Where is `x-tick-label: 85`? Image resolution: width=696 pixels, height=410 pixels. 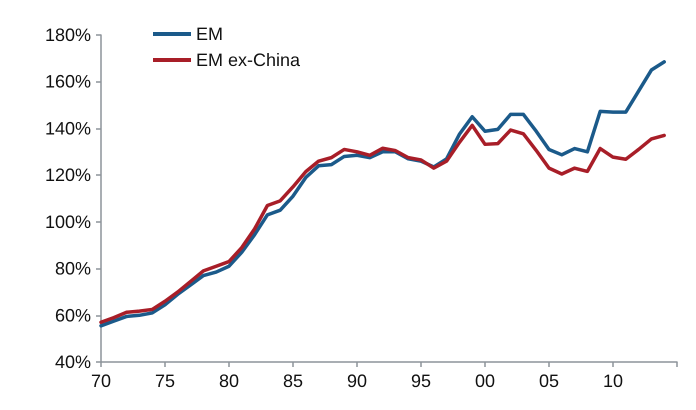 x-tick-label: 85 is located at coordinates (293, 381).